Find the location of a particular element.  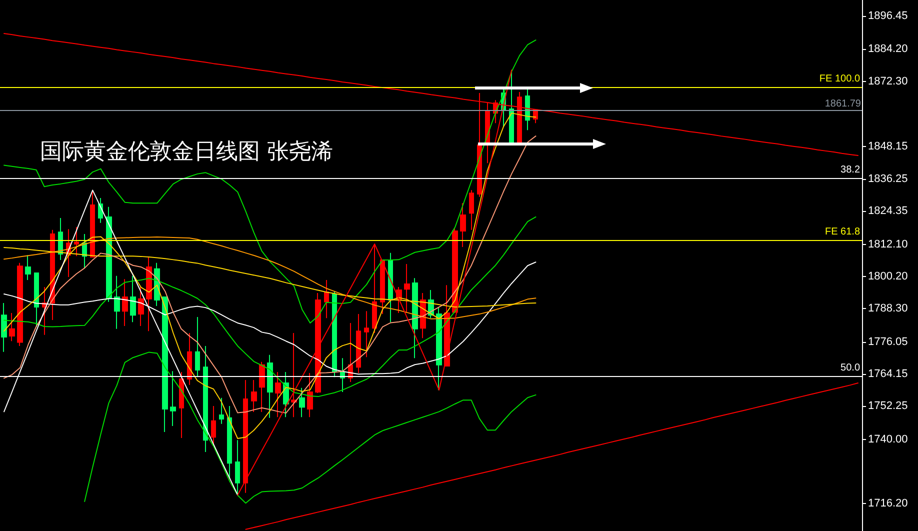

y-tick-label: 1776.05 is located at coordinates (888, 342).